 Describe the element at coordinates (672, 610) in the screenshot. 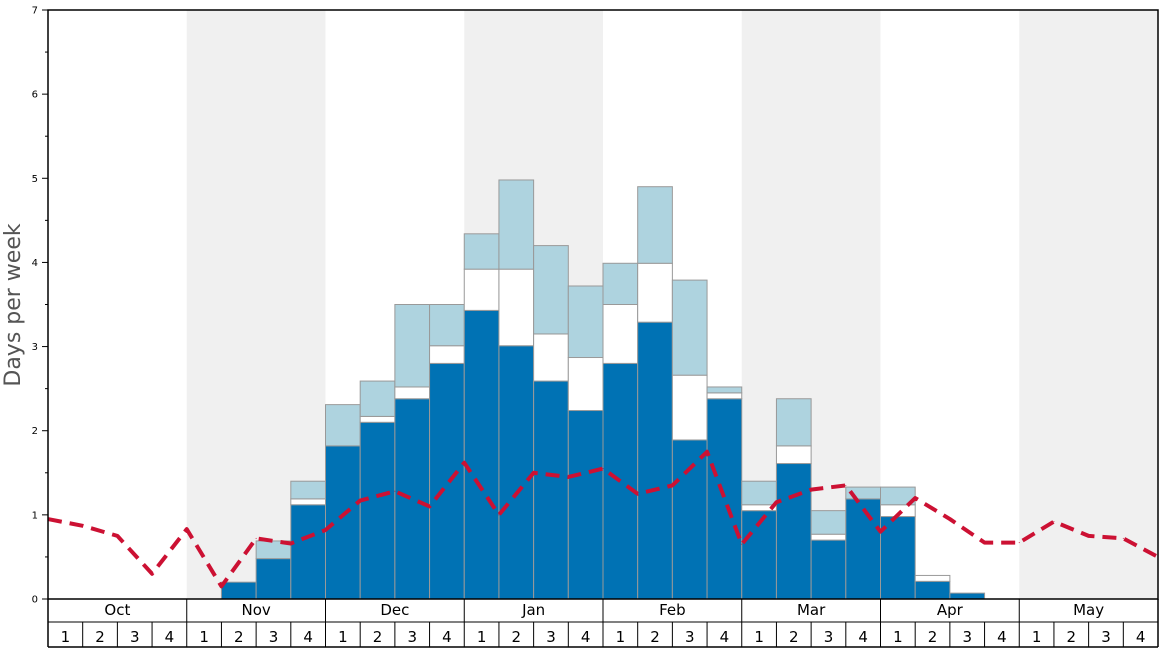

I see `month-label-feb: Feb` at that location.